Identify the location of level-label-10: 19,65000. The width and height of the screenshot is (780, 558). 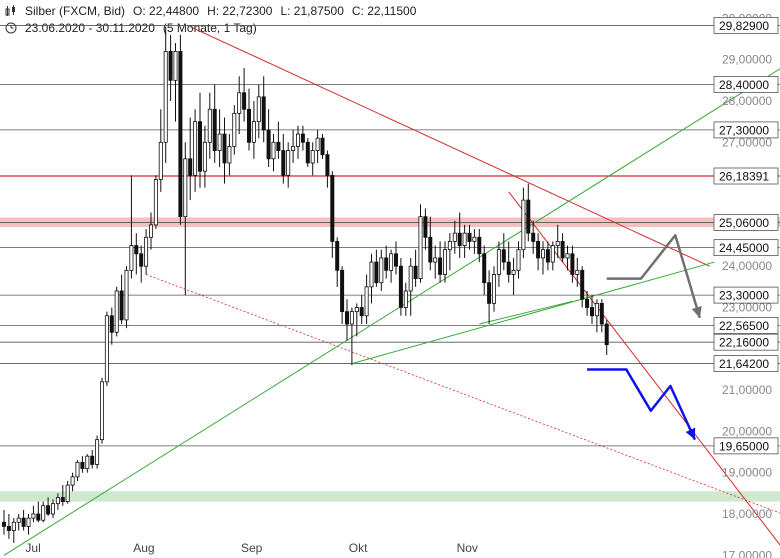
(744, 446).